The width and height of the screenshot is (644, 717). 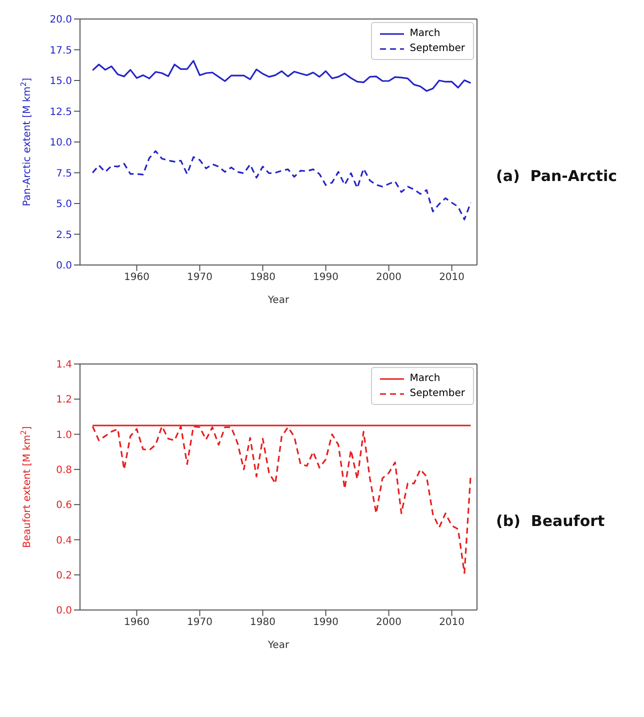 I want to click on y-tick-label: 0.6, so click(x=64, y=506).